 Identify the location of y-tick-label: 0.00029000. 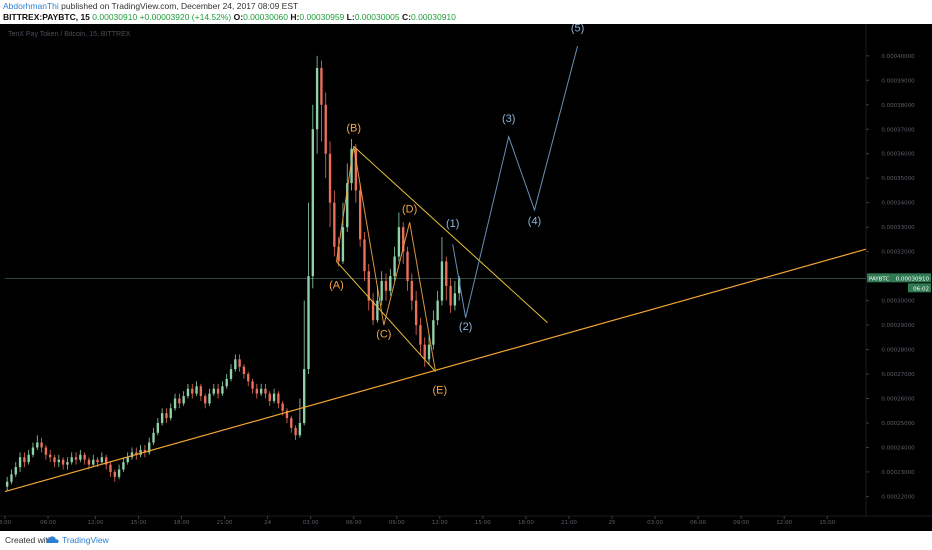
(898, 326).